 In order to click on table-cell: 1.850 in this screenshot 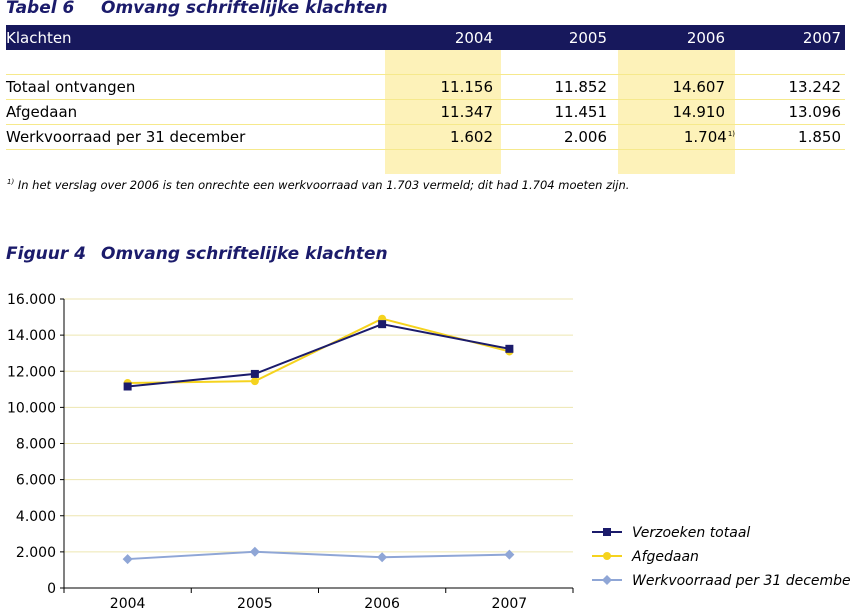, I will do `click(819, 137)`.